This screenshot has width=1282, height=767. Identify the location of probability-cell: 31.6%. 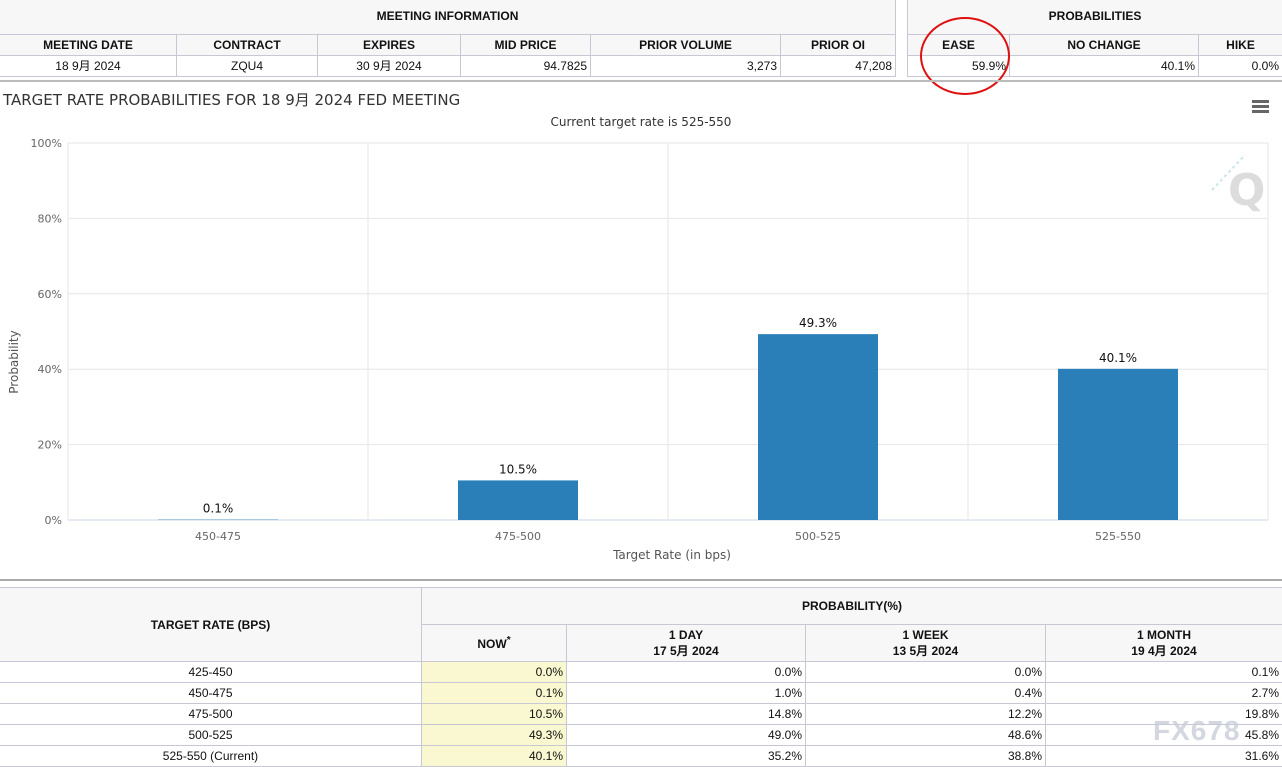
(1163, 756).